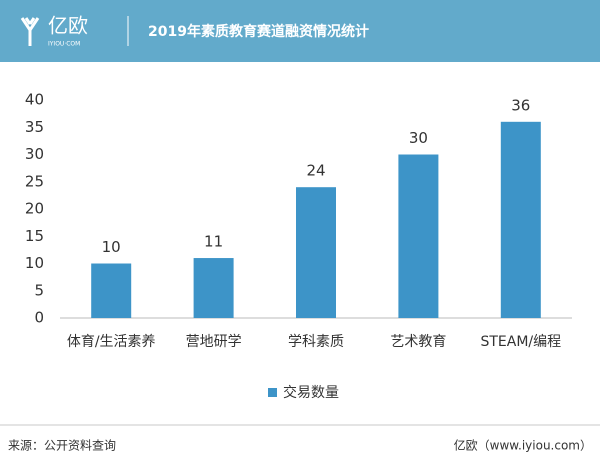 The image size is (600, 464). What do you see at coordinates (418, 138) in the screenshot?
I see `data-label: 30` at bounding box center [418, 138].